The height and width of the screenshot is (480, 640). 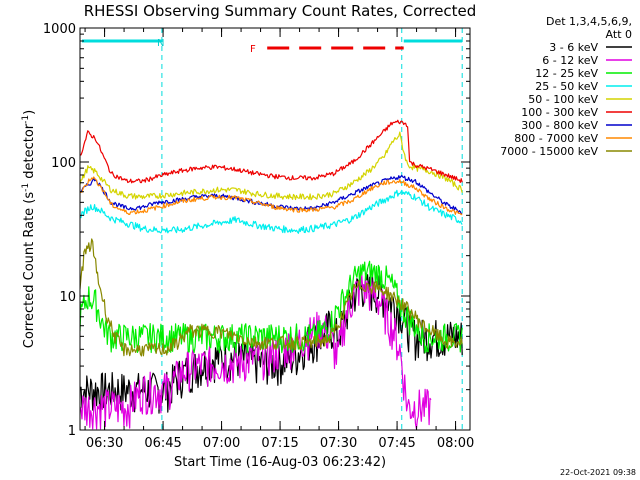 I want to click on legend-label-2: 6 - 12 keV, so click(x=570, y=60).